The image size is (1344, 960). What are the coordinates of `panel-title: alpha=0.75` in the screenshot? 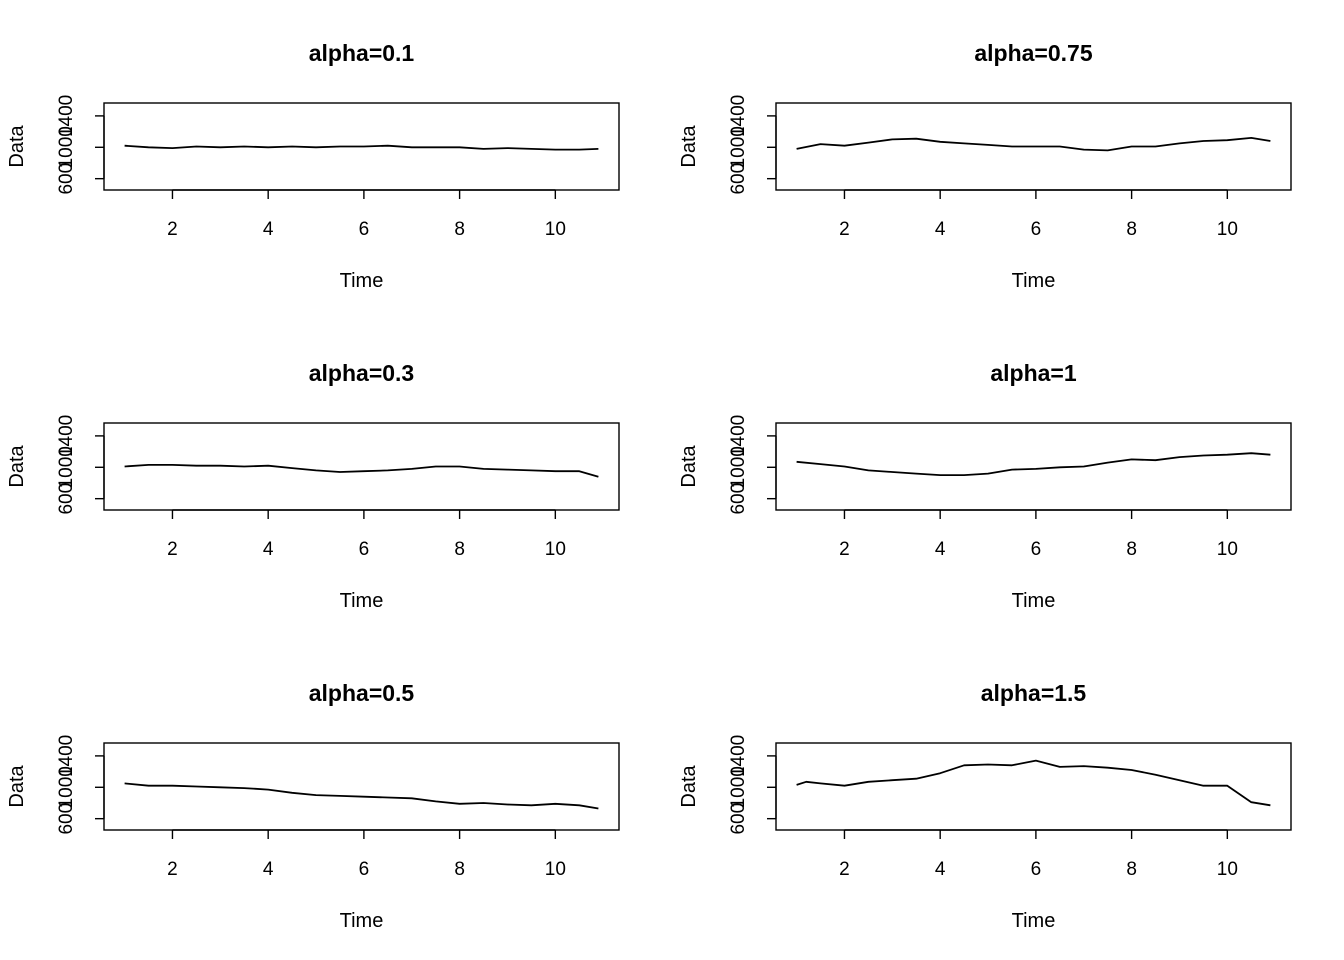 It's located at (1033, 53).